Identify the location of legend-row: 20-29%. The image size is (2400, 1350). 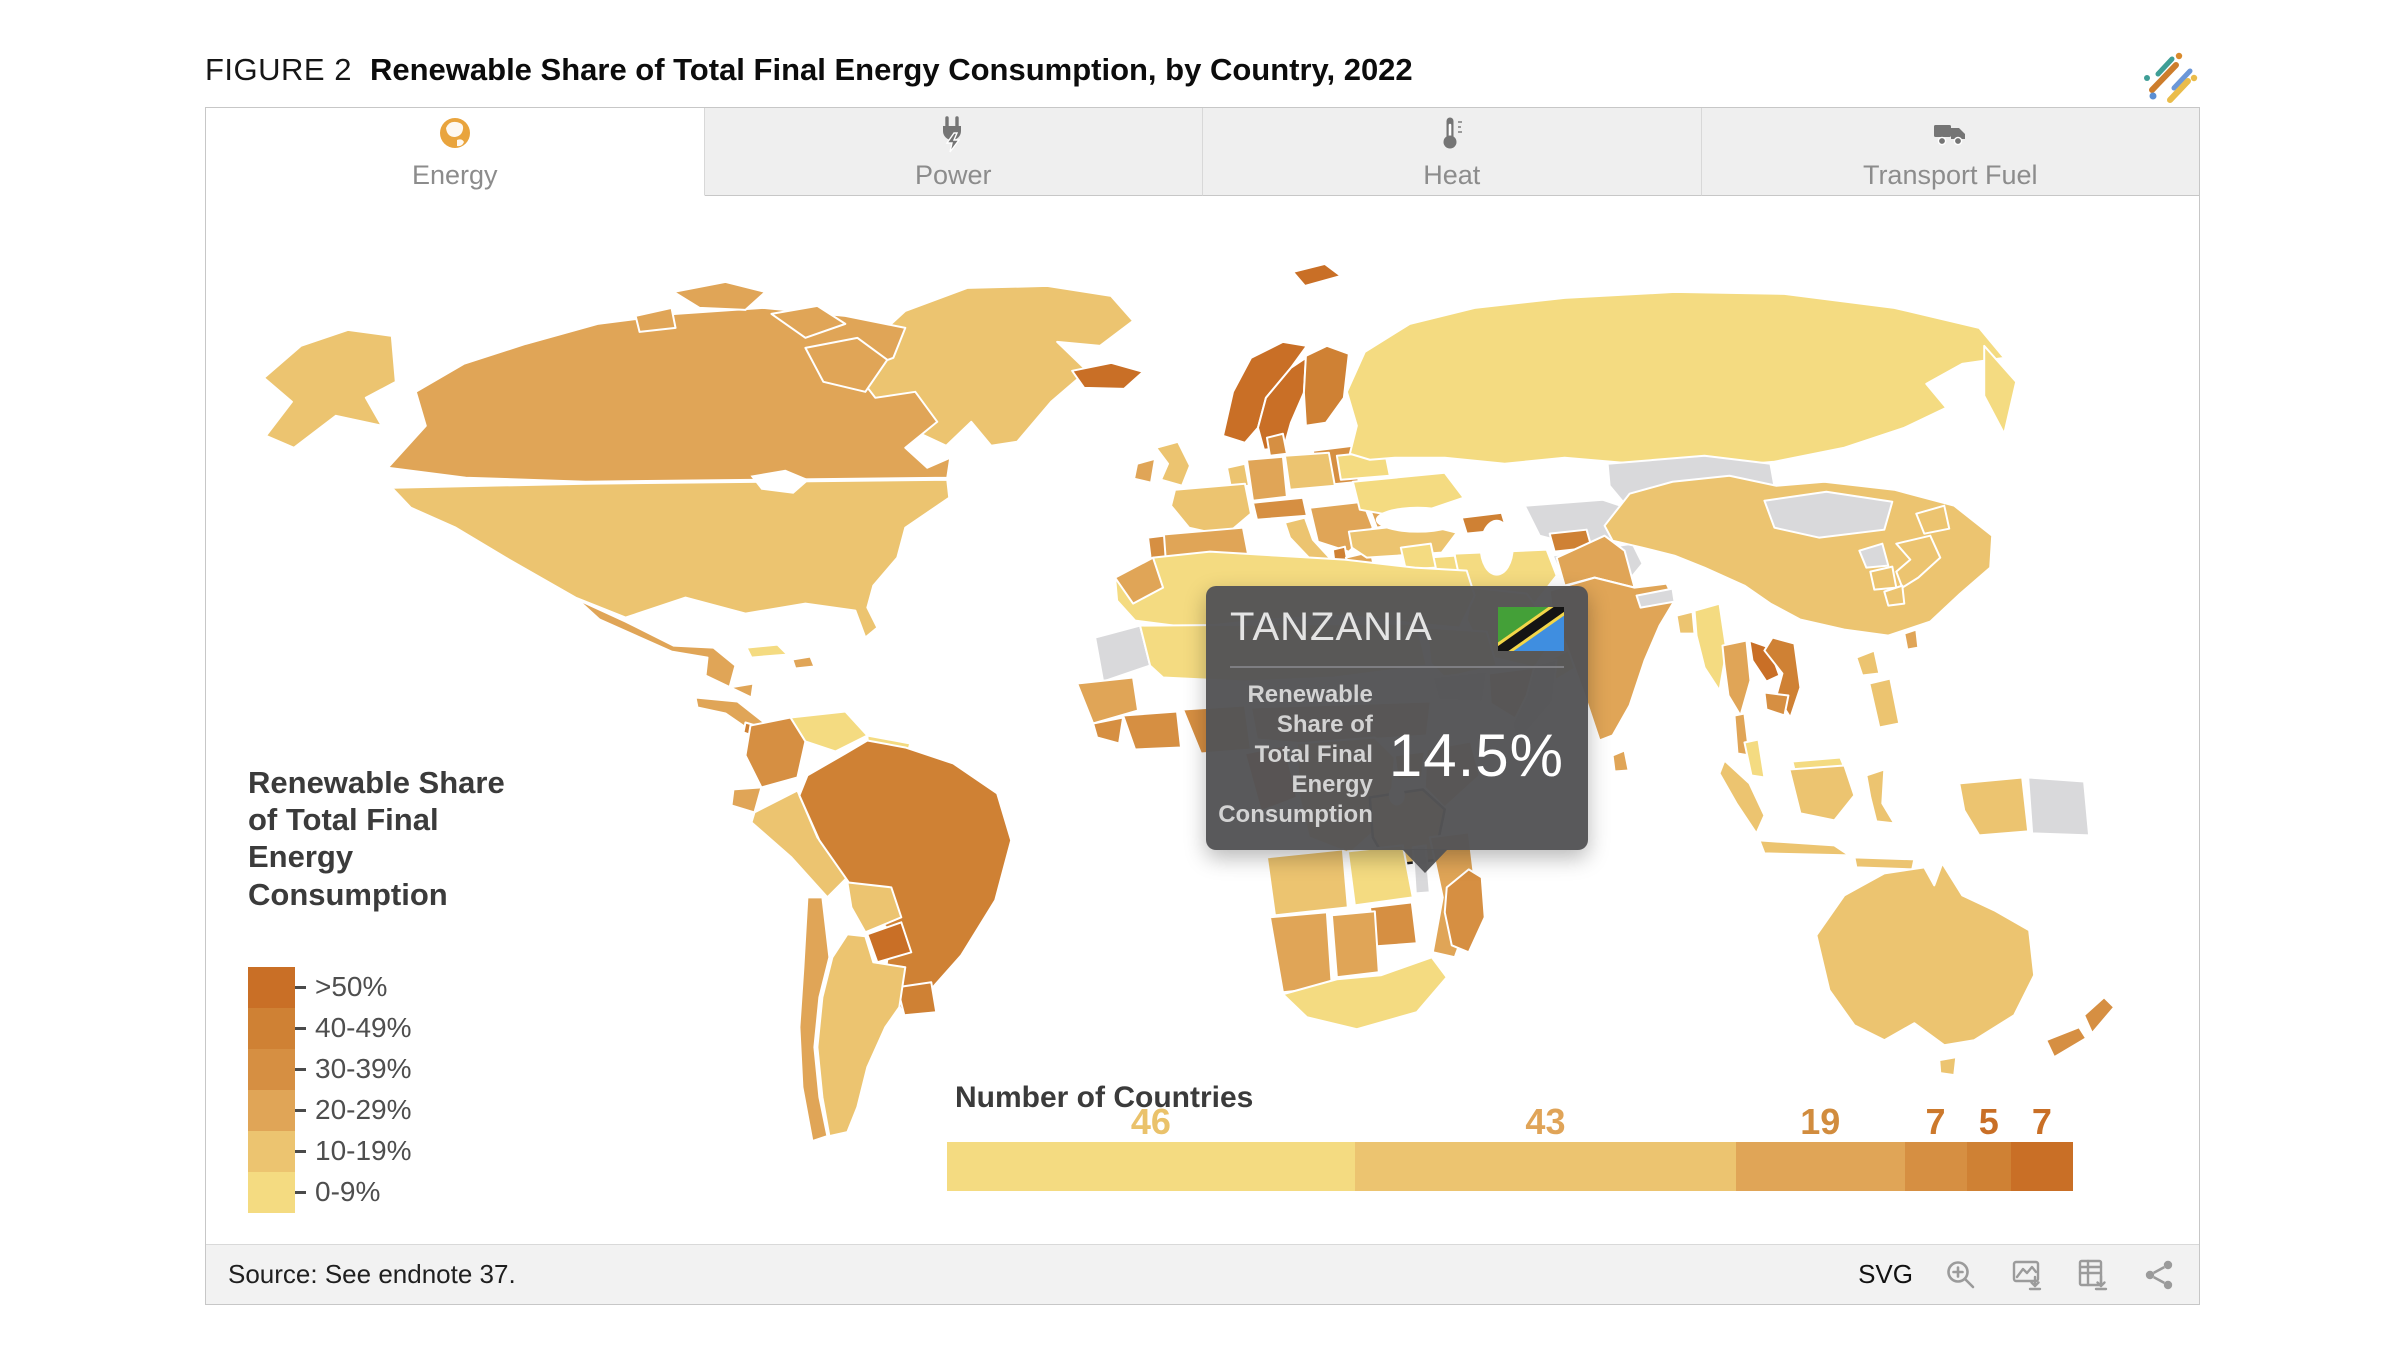
(408, 1110).